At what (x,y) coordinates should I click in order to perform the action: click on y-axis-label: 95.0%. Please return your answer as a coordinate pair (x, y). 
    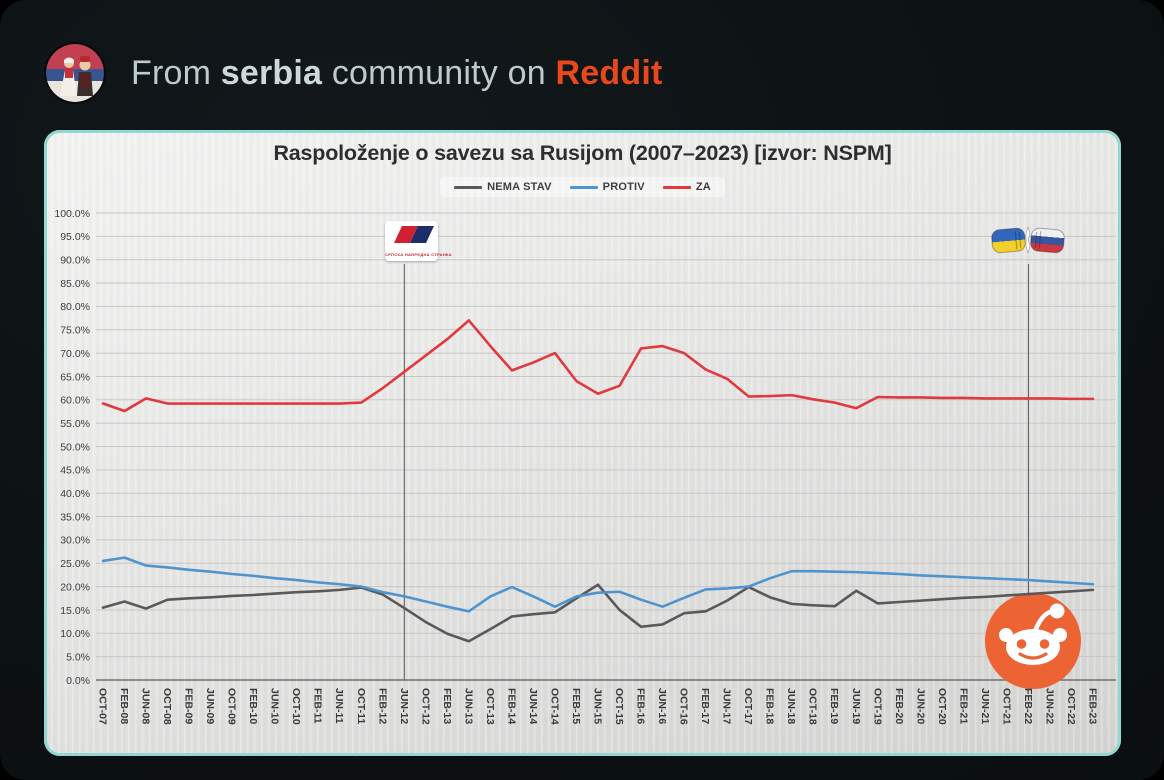
    Looking at the image, I should click on (75, 237).